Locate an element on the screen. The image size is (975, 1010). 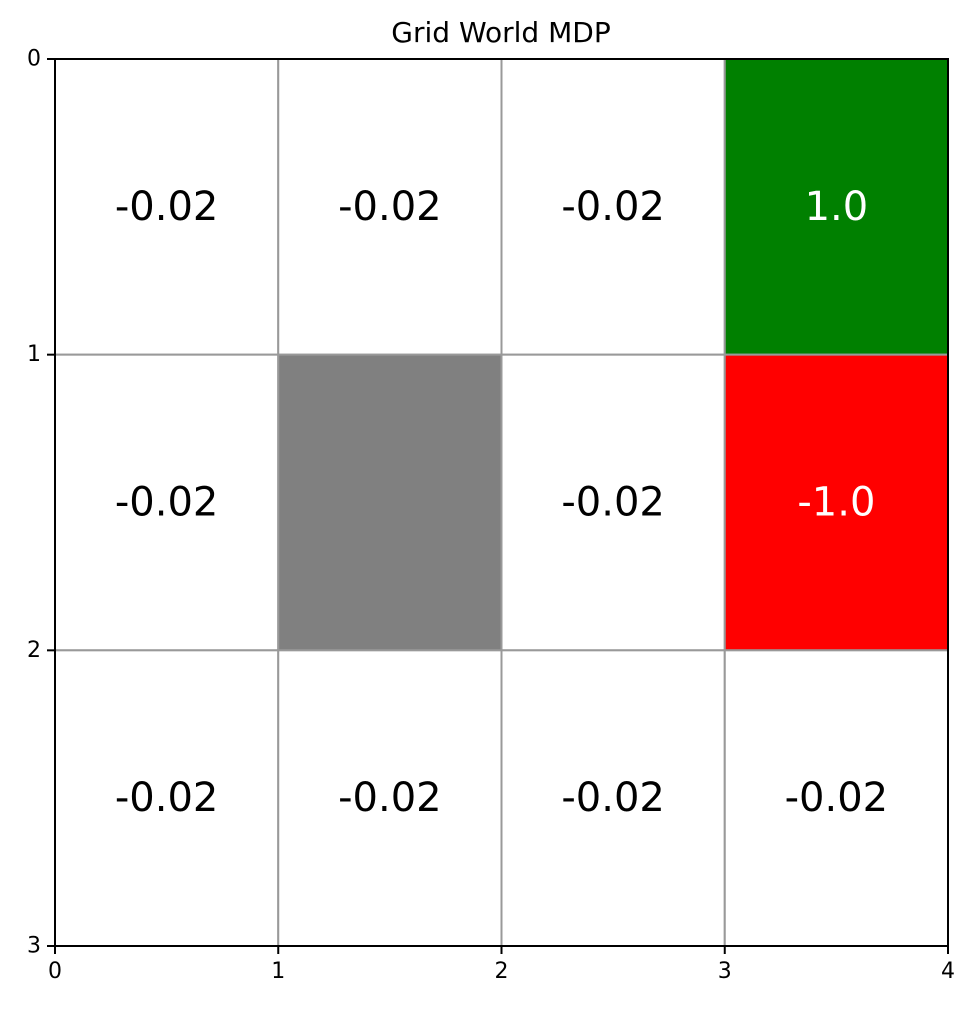
grid-cell-r1-c0 is located at coordinates (167, 502).